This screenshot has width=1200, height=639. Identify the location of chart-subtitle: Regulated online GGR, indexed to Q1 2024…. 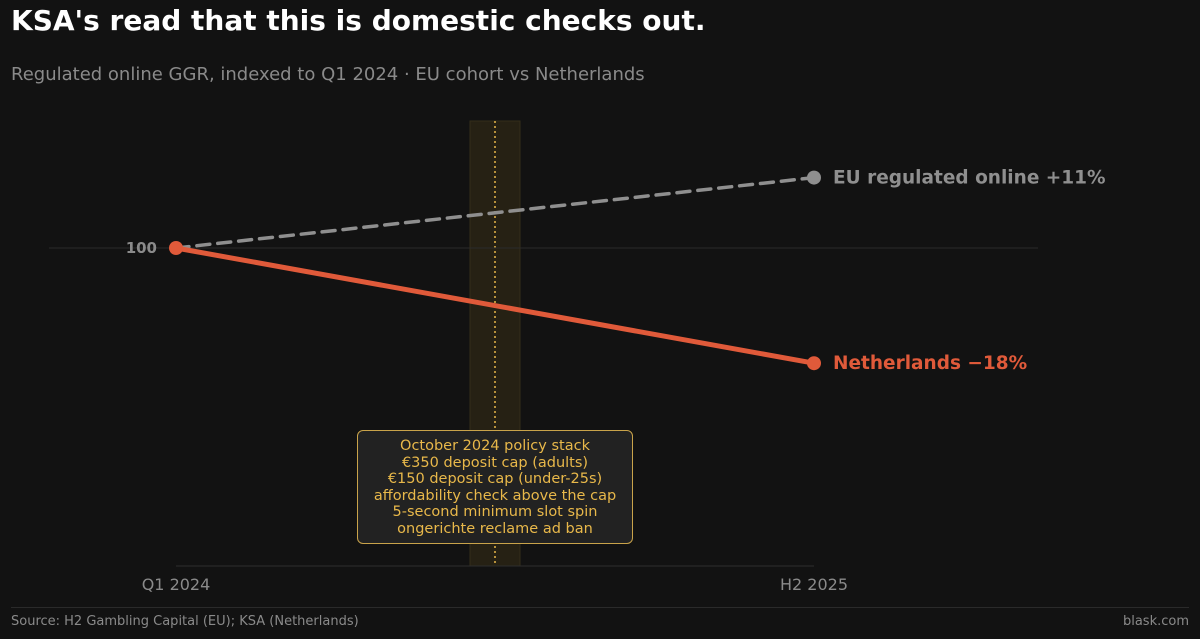
(328, 74).